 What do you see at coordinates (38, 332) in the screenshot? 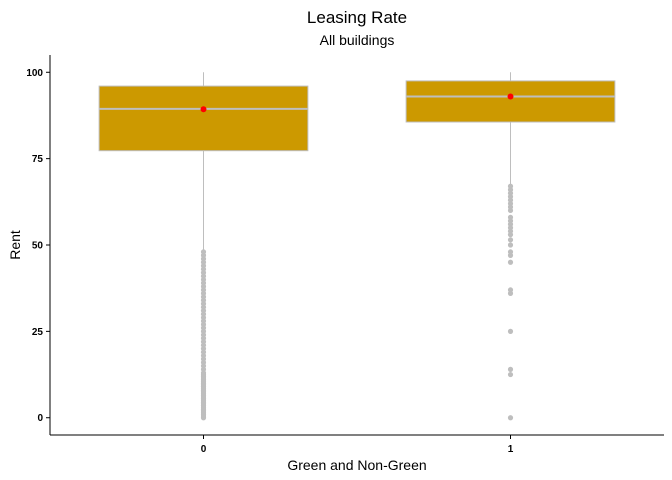
I see `y-tick-label: 25` at bounding box center [38, 332].